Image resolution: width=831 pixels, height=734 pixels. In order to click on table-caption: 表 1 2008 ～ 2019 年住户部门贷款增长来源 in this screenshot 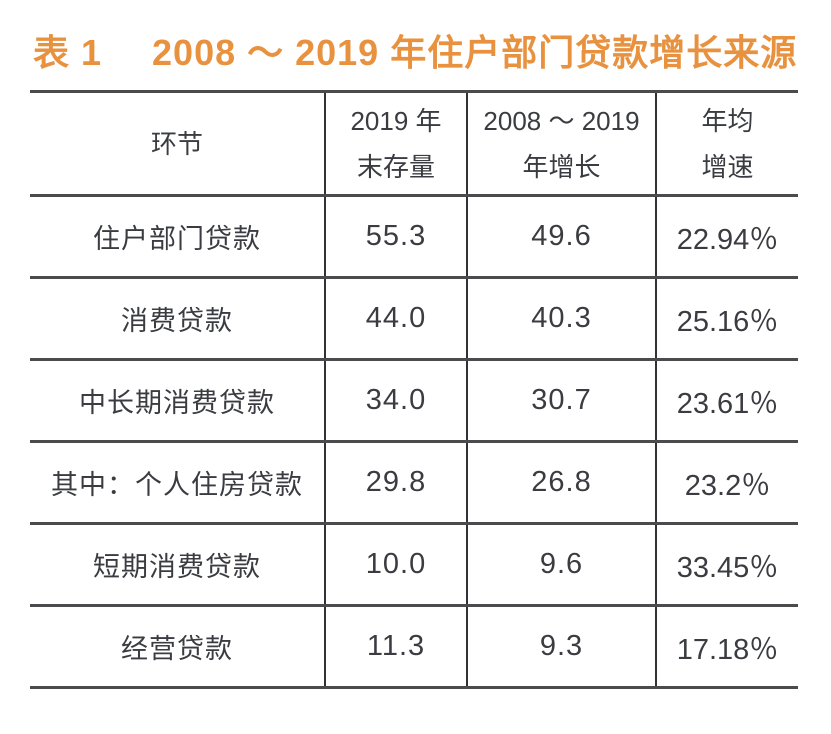, I will do `click(415, 50)`.